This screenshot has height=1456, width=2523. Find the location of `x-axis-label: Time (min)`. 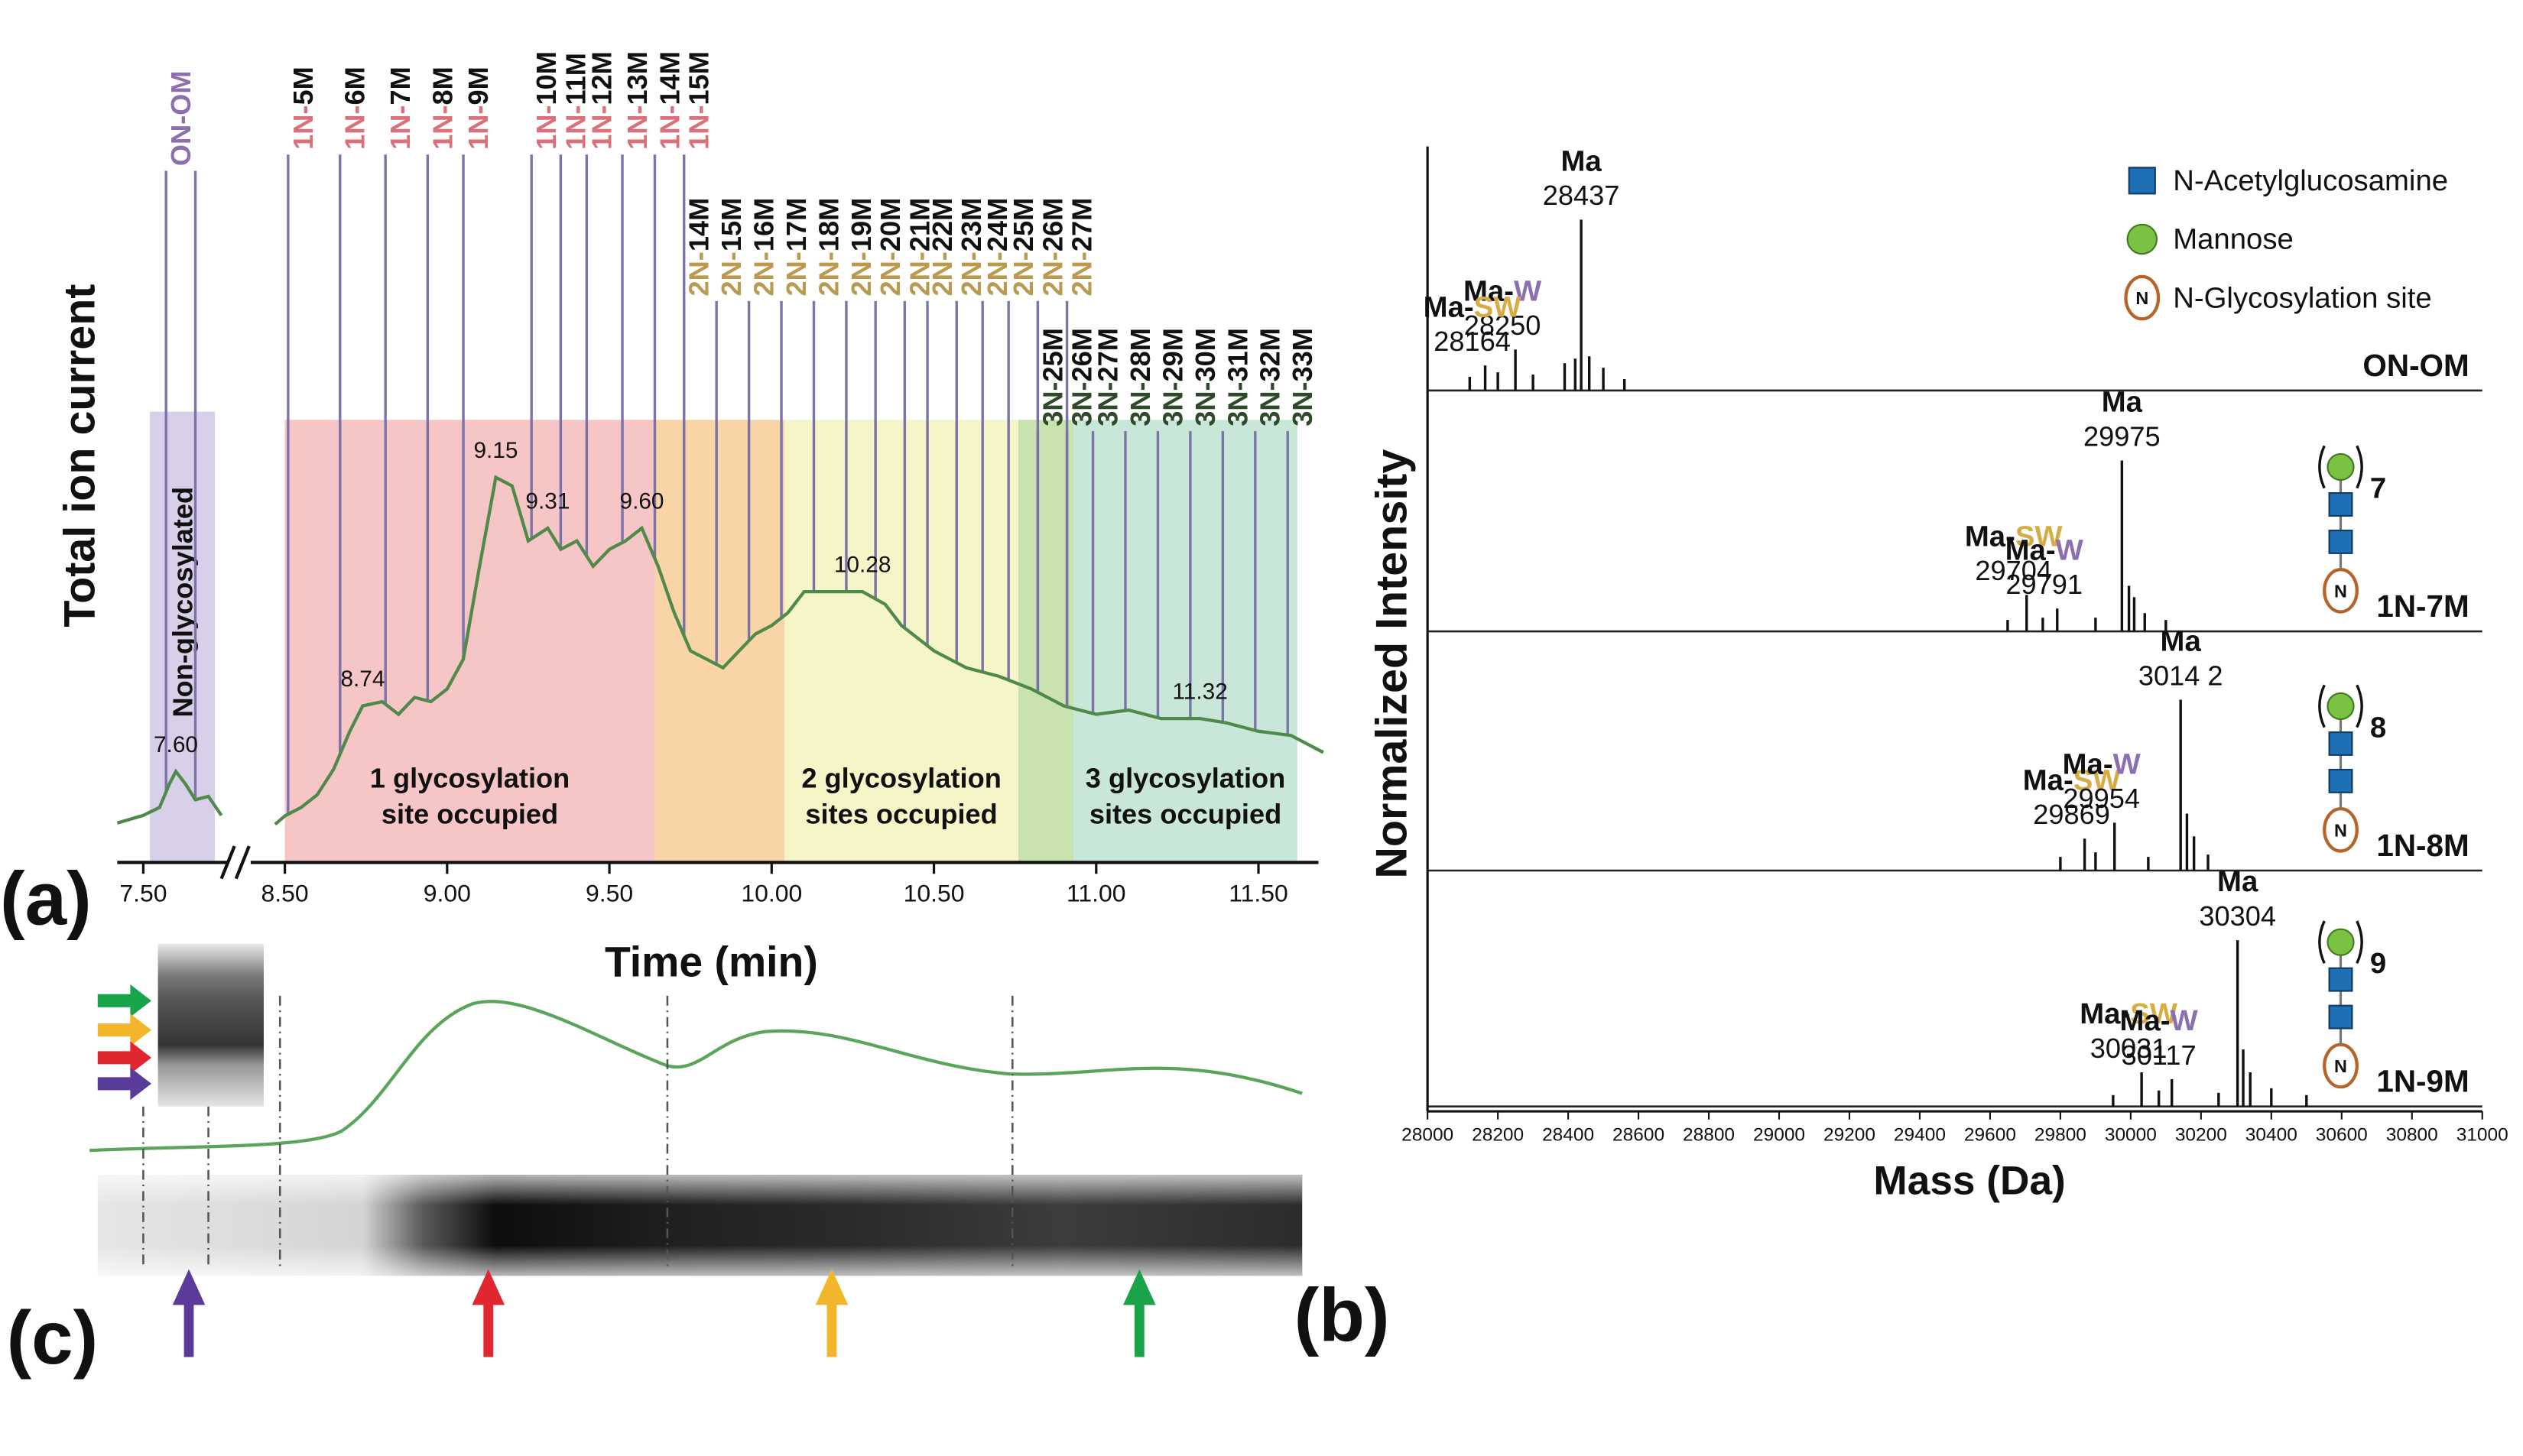

x-axis-label: Time (min) is located at coordinates (712, 961).